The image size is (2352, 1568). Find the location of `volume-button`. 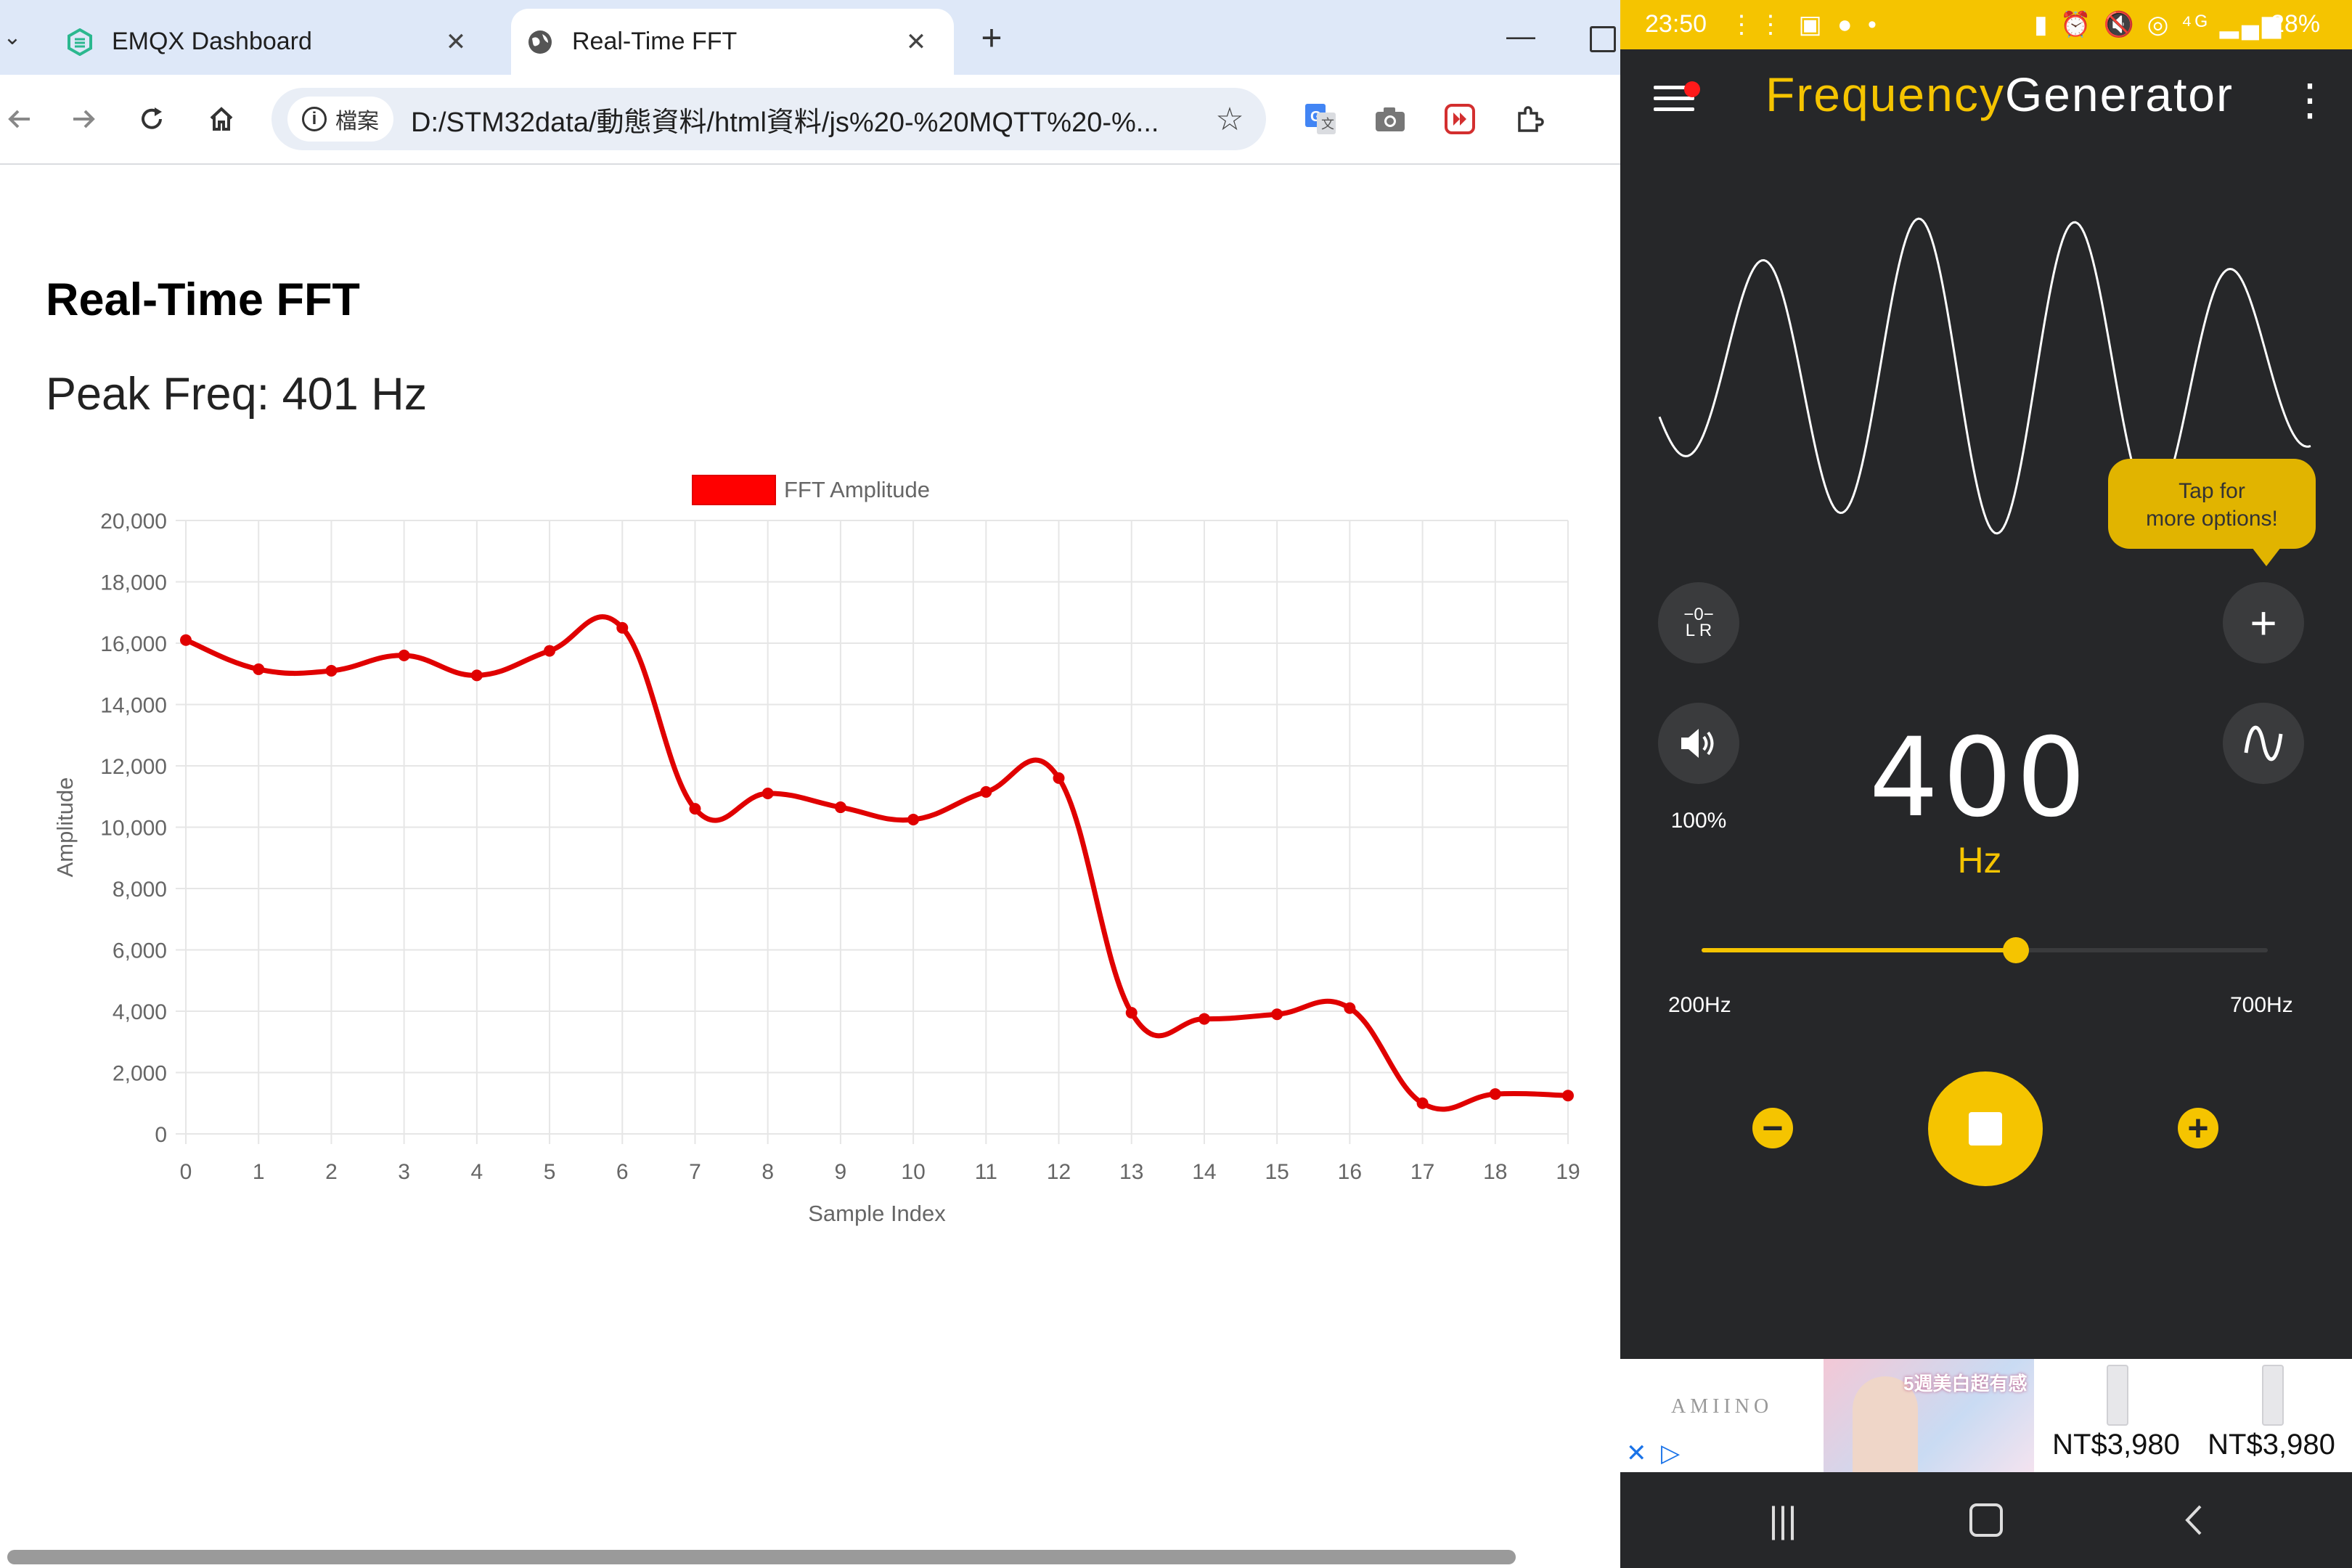

volume-button is located at coordinates (1699, 743).